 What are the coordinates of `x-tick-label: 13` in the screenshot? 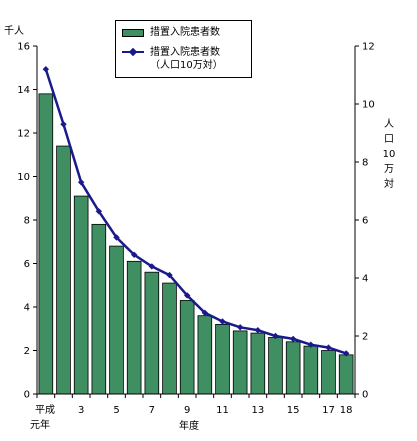 It's located at (257, 410).